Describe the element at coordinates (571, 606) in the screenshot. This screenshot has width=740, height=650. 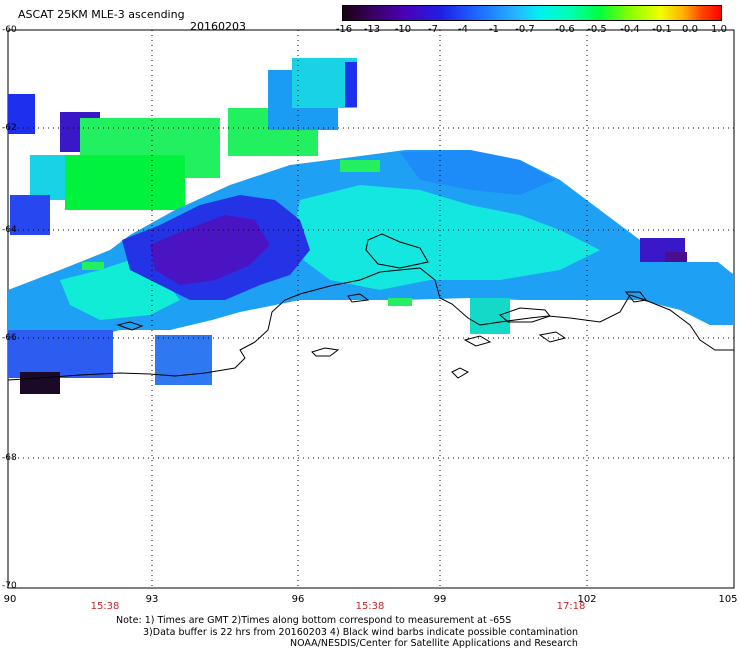
I see `time-label: 17:18` at that location.